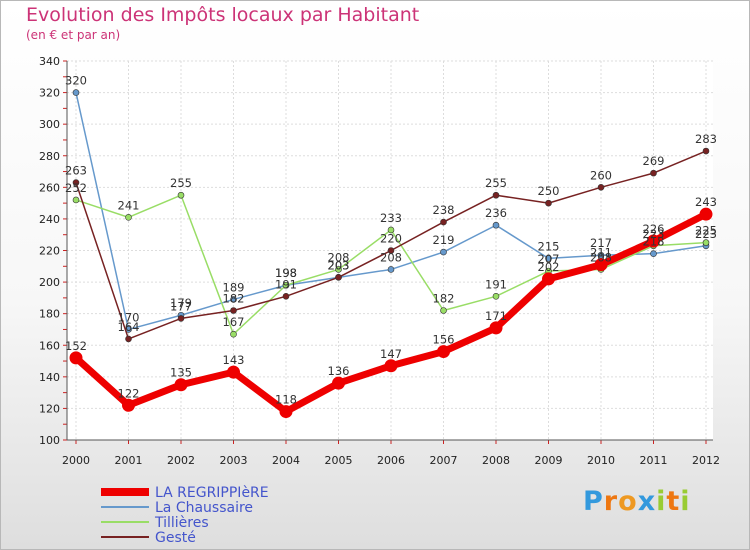 The image size is (750, 550). Describe the element at coordinates (234, 322) in the screenshot. I see `data-label: 167` at that location.